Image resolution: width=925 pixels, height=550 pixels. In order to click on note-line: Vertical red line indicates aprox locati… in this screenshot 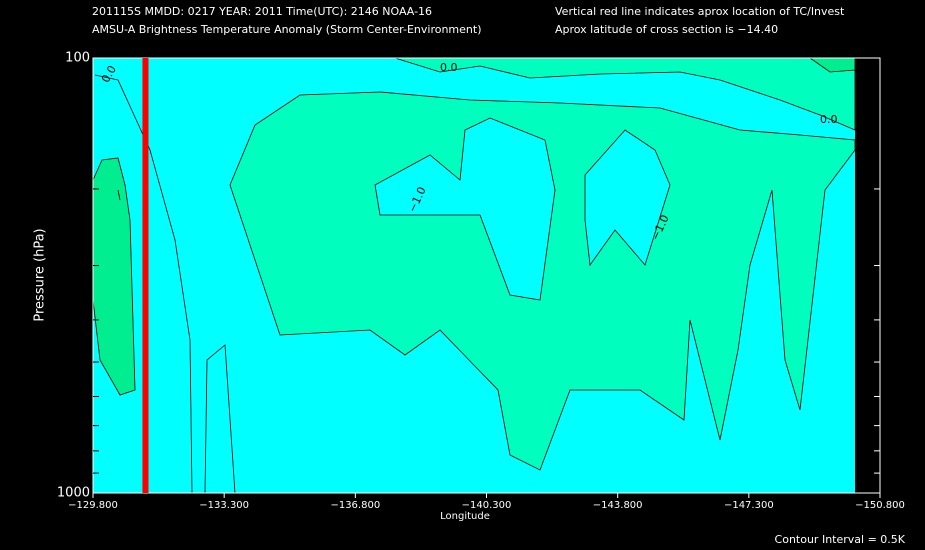, I will do `click(700, 11)`.